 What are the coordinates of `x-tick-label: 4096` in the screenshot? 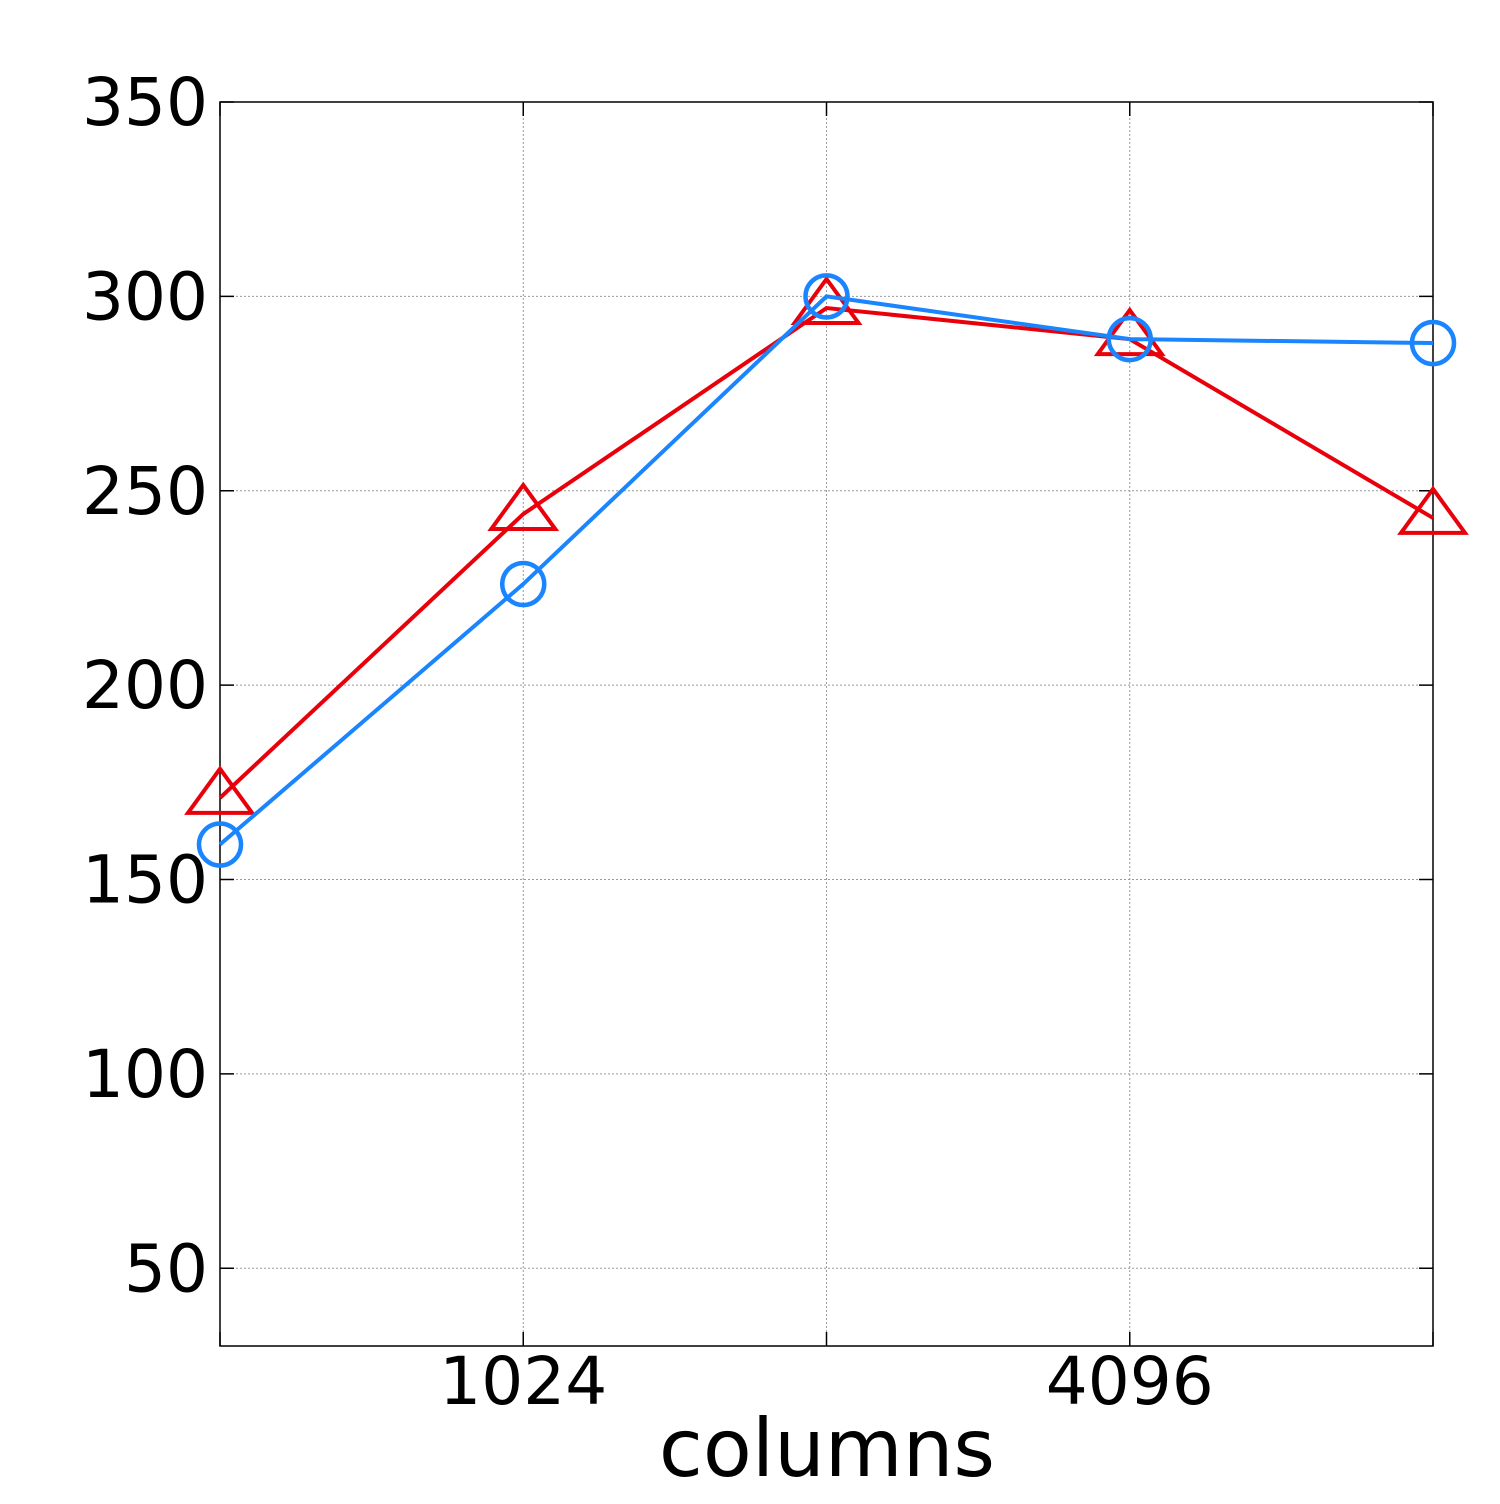 It's located at (1130, 1381).